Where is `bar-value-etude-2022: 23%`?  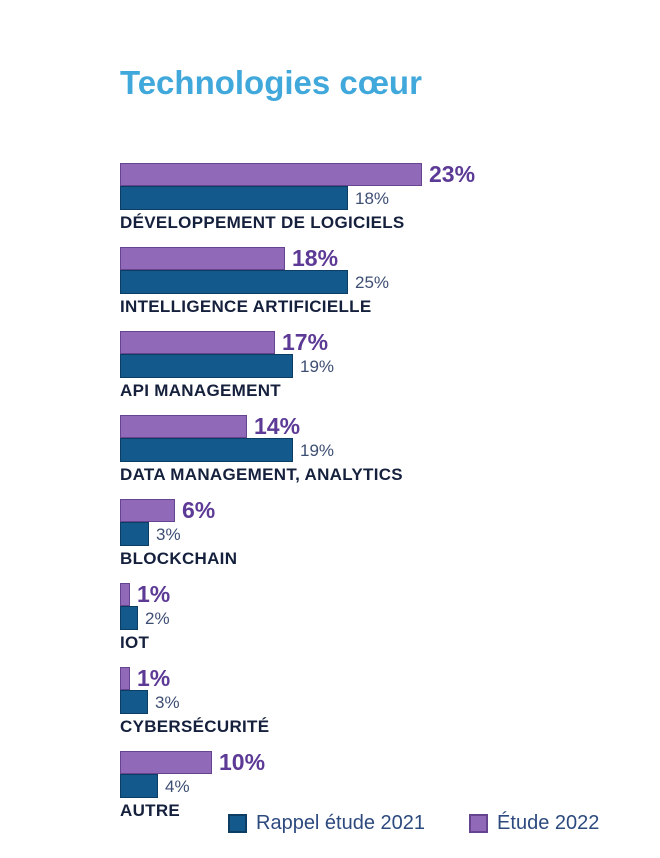
bar-value-etude-2022: 23% is located at coordinates (452, 174).